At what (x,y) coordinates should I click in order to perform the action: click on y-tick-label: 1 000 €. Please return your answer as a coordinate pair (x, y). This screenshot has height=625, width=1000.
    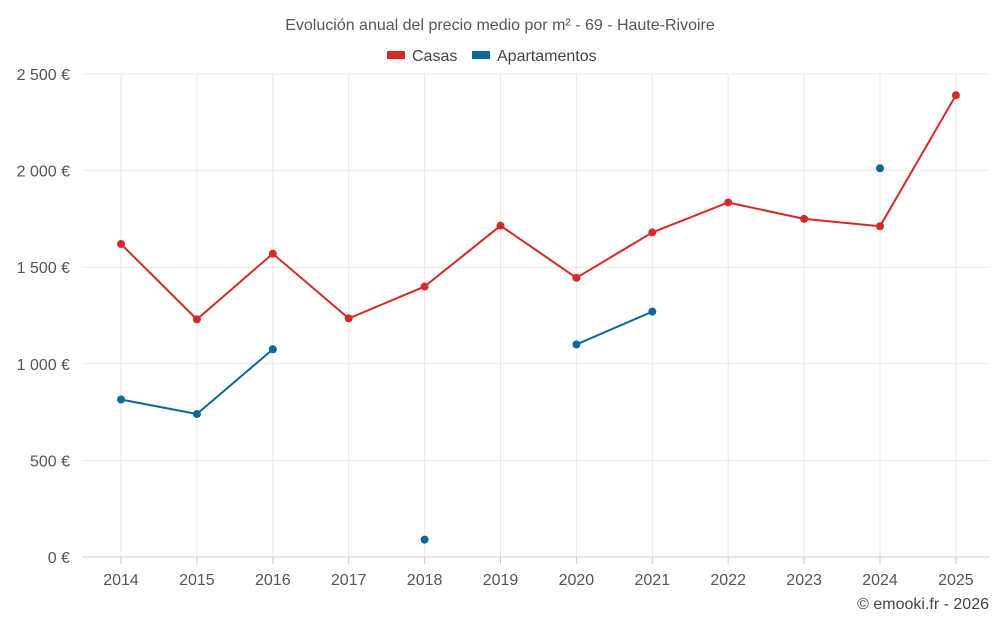
    Looking at the image, I should click on (43, 365).